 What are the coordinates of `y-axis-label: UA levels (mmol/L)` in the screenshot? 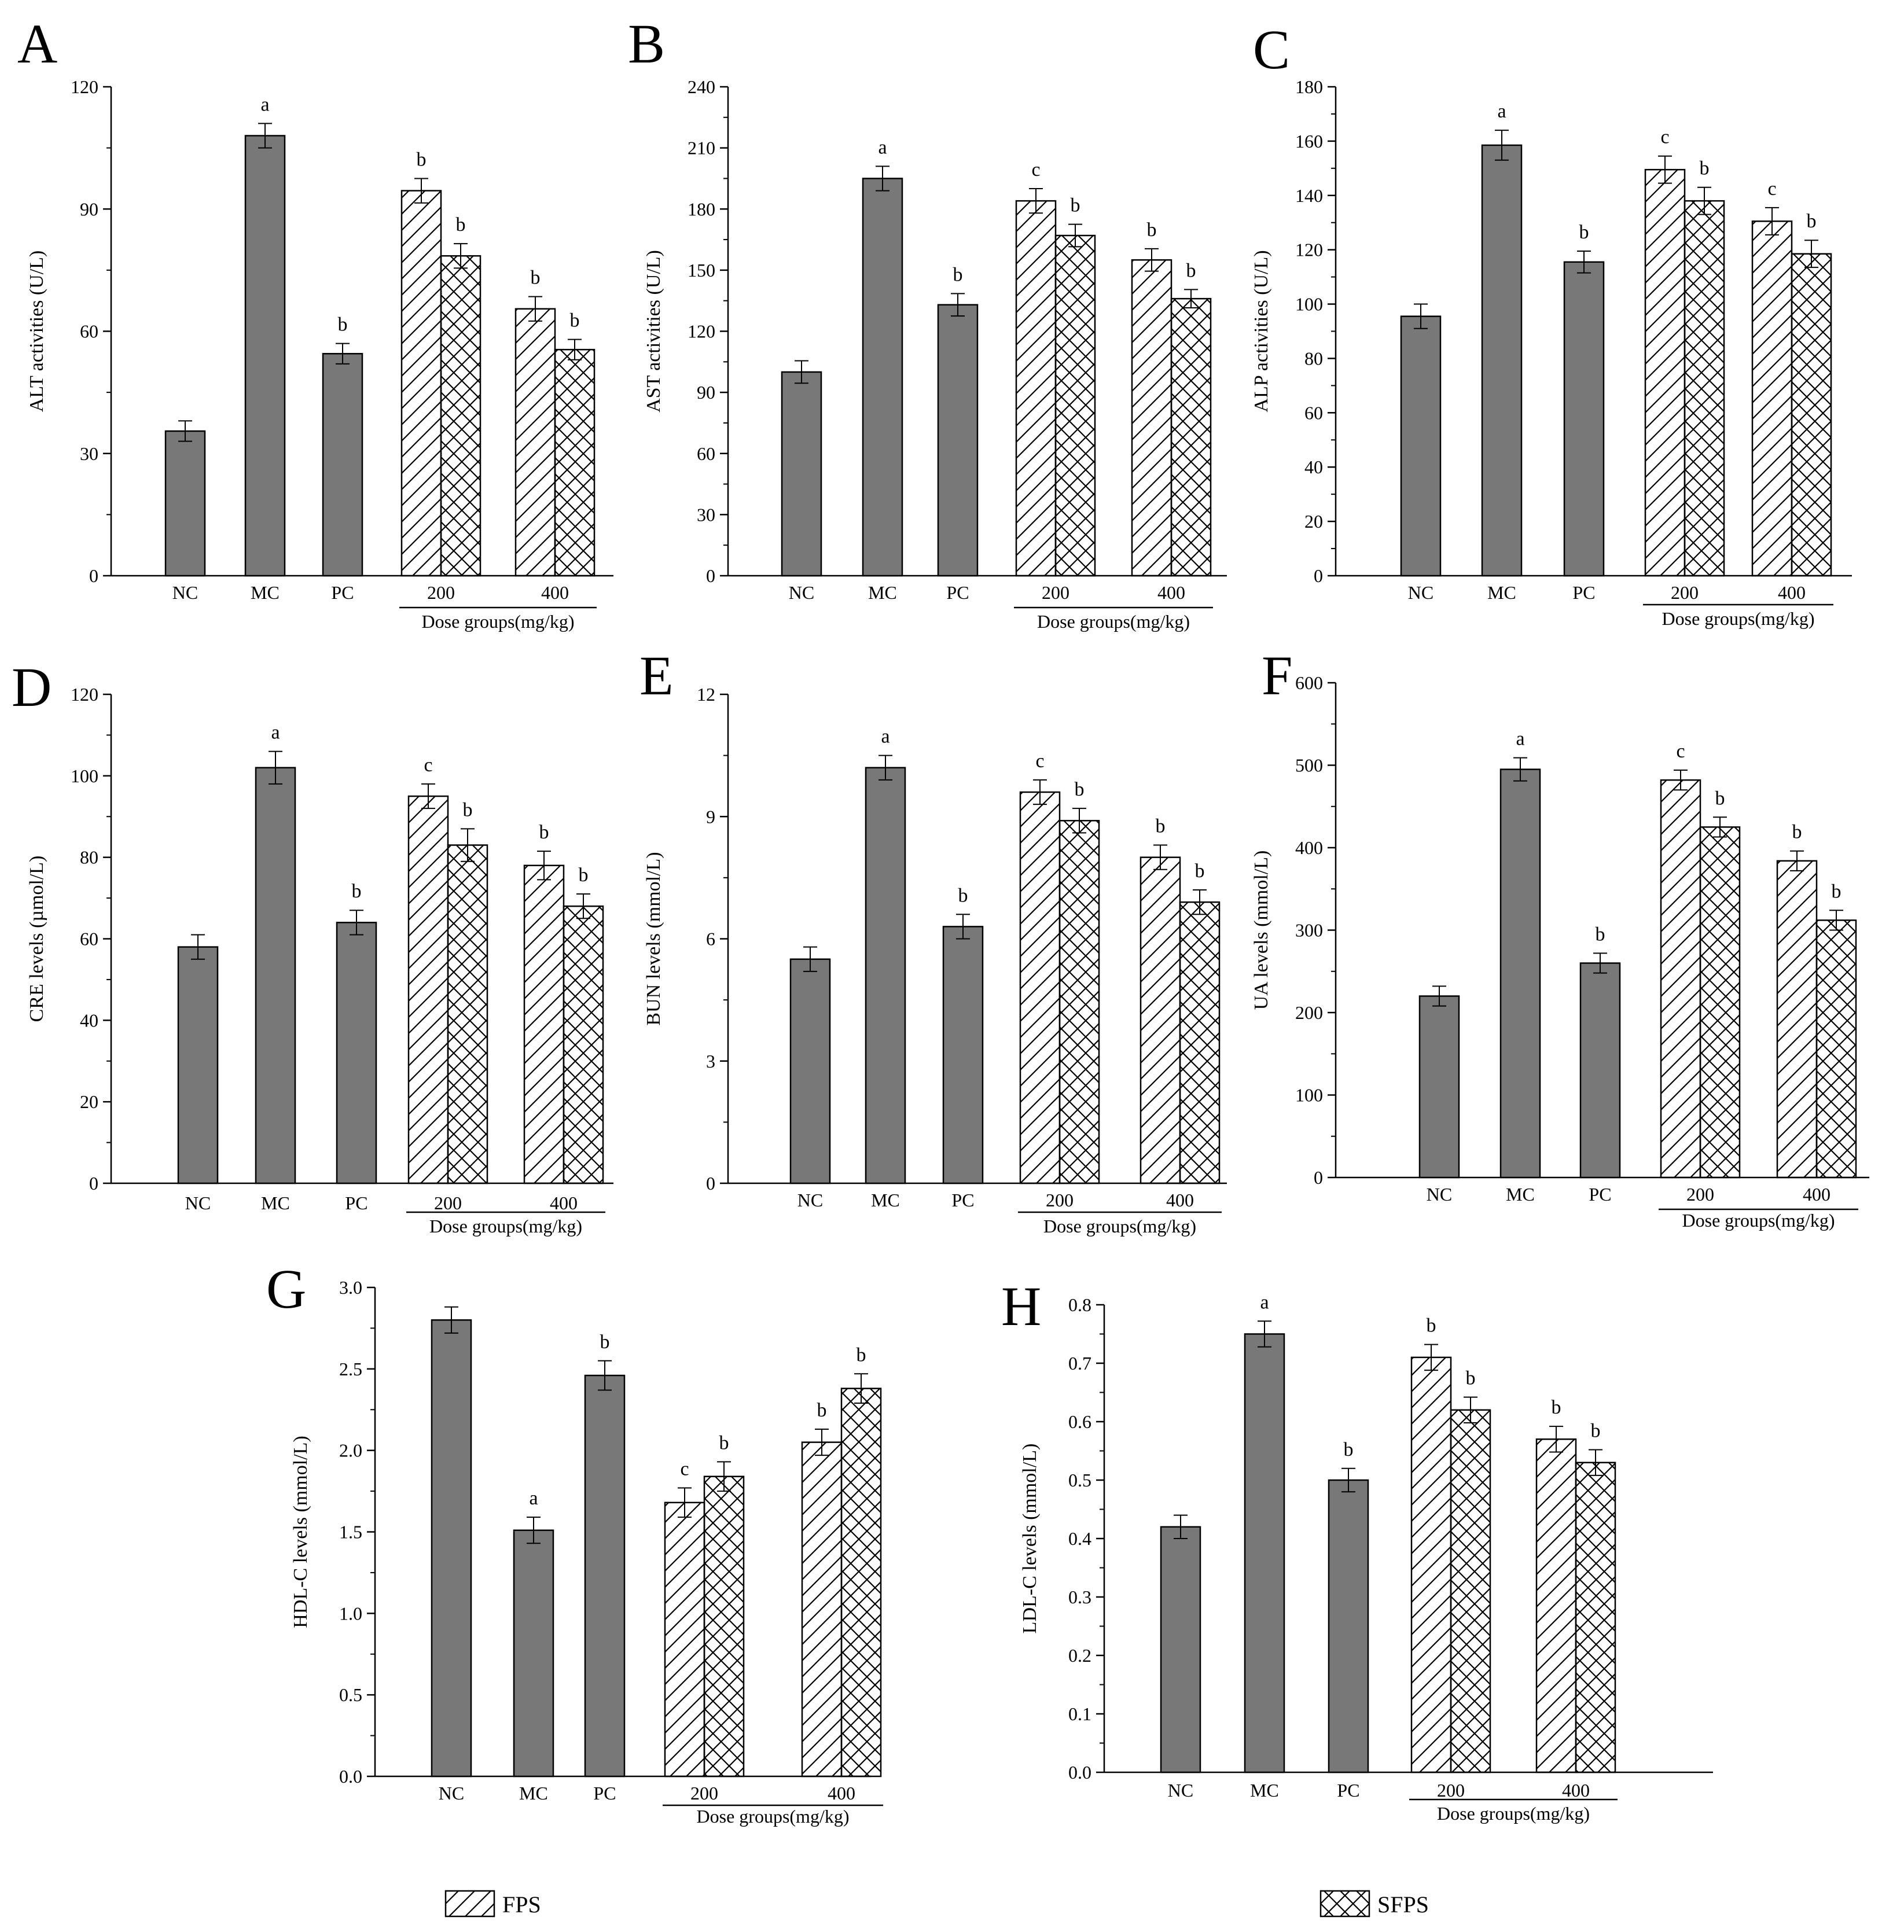 It's located at (1261, 930).